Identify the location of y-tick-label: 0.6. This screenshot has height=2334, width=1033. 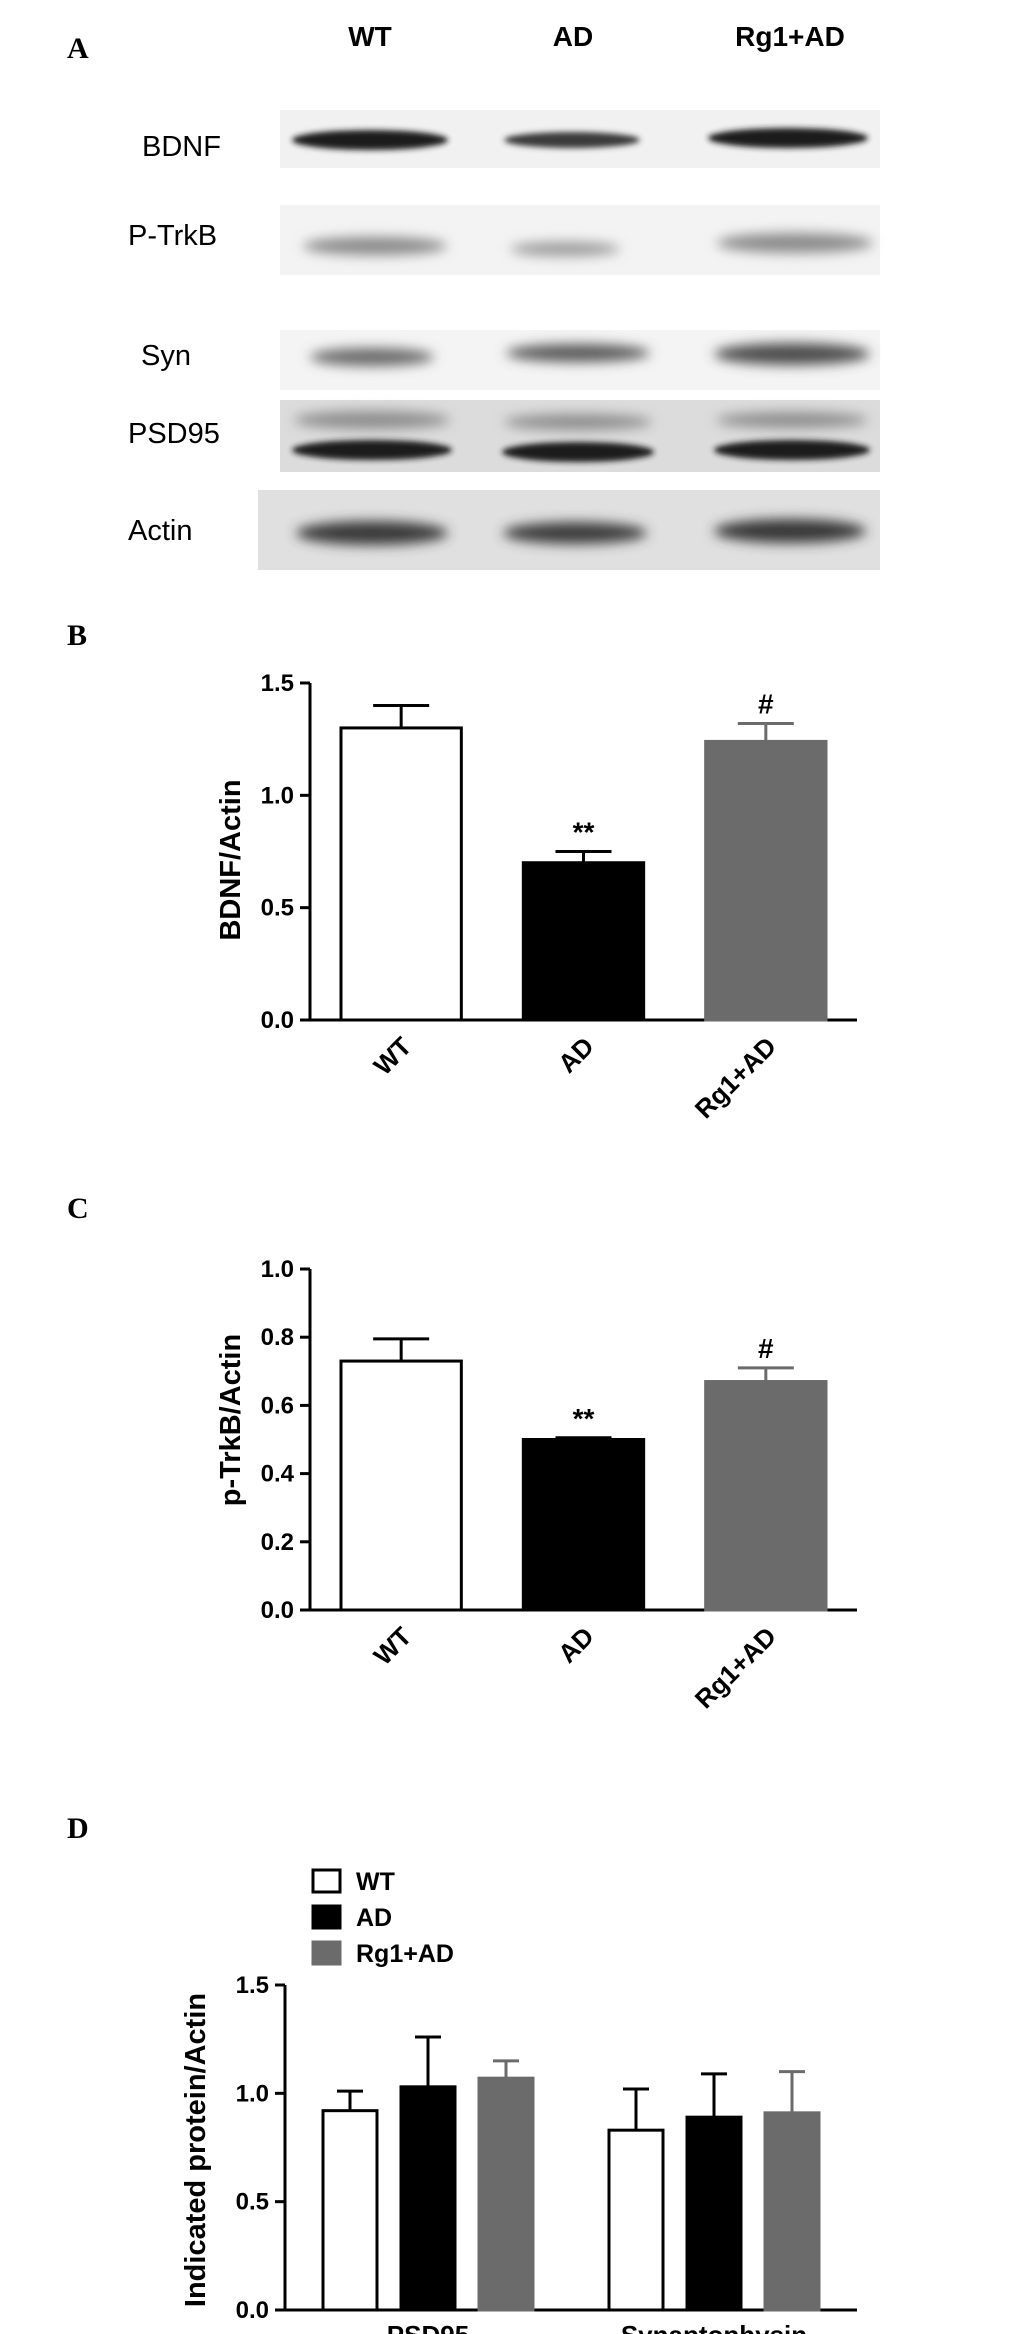
(277, 1405).